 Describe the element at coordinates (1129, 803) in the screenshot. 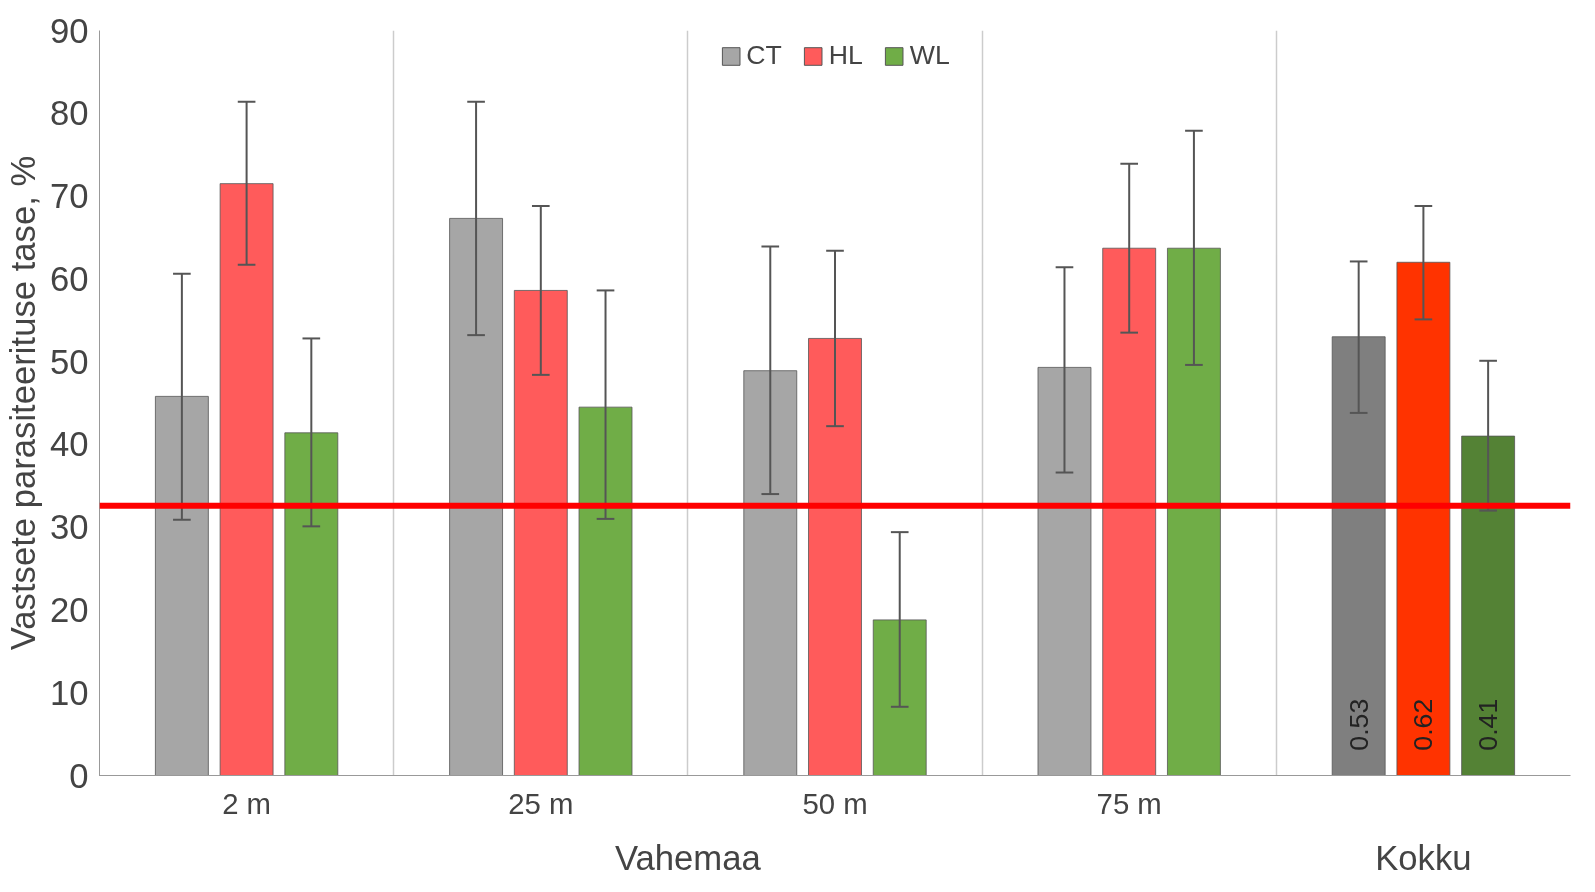

I see `x-tick-label: 75 m` at that location.